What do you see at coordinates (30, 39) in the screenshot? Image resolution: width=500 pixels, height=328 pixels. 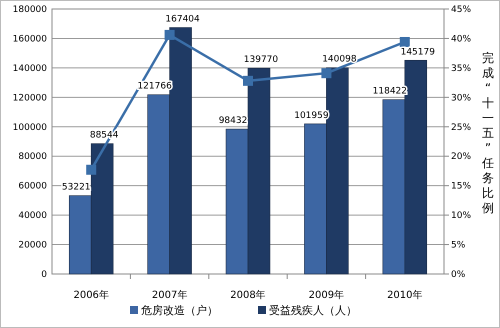 I see `y-tick-label: 160000` at bounding box center [30, 39].